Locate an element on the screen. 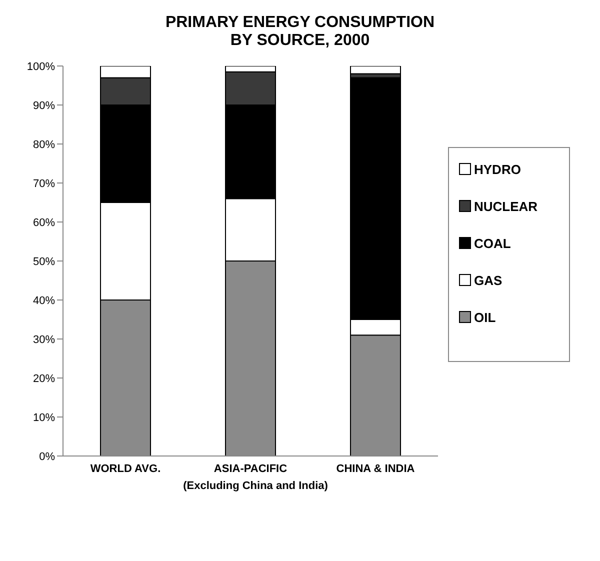  legend-label: NUCLEAR is located at coordinates (506, 206).